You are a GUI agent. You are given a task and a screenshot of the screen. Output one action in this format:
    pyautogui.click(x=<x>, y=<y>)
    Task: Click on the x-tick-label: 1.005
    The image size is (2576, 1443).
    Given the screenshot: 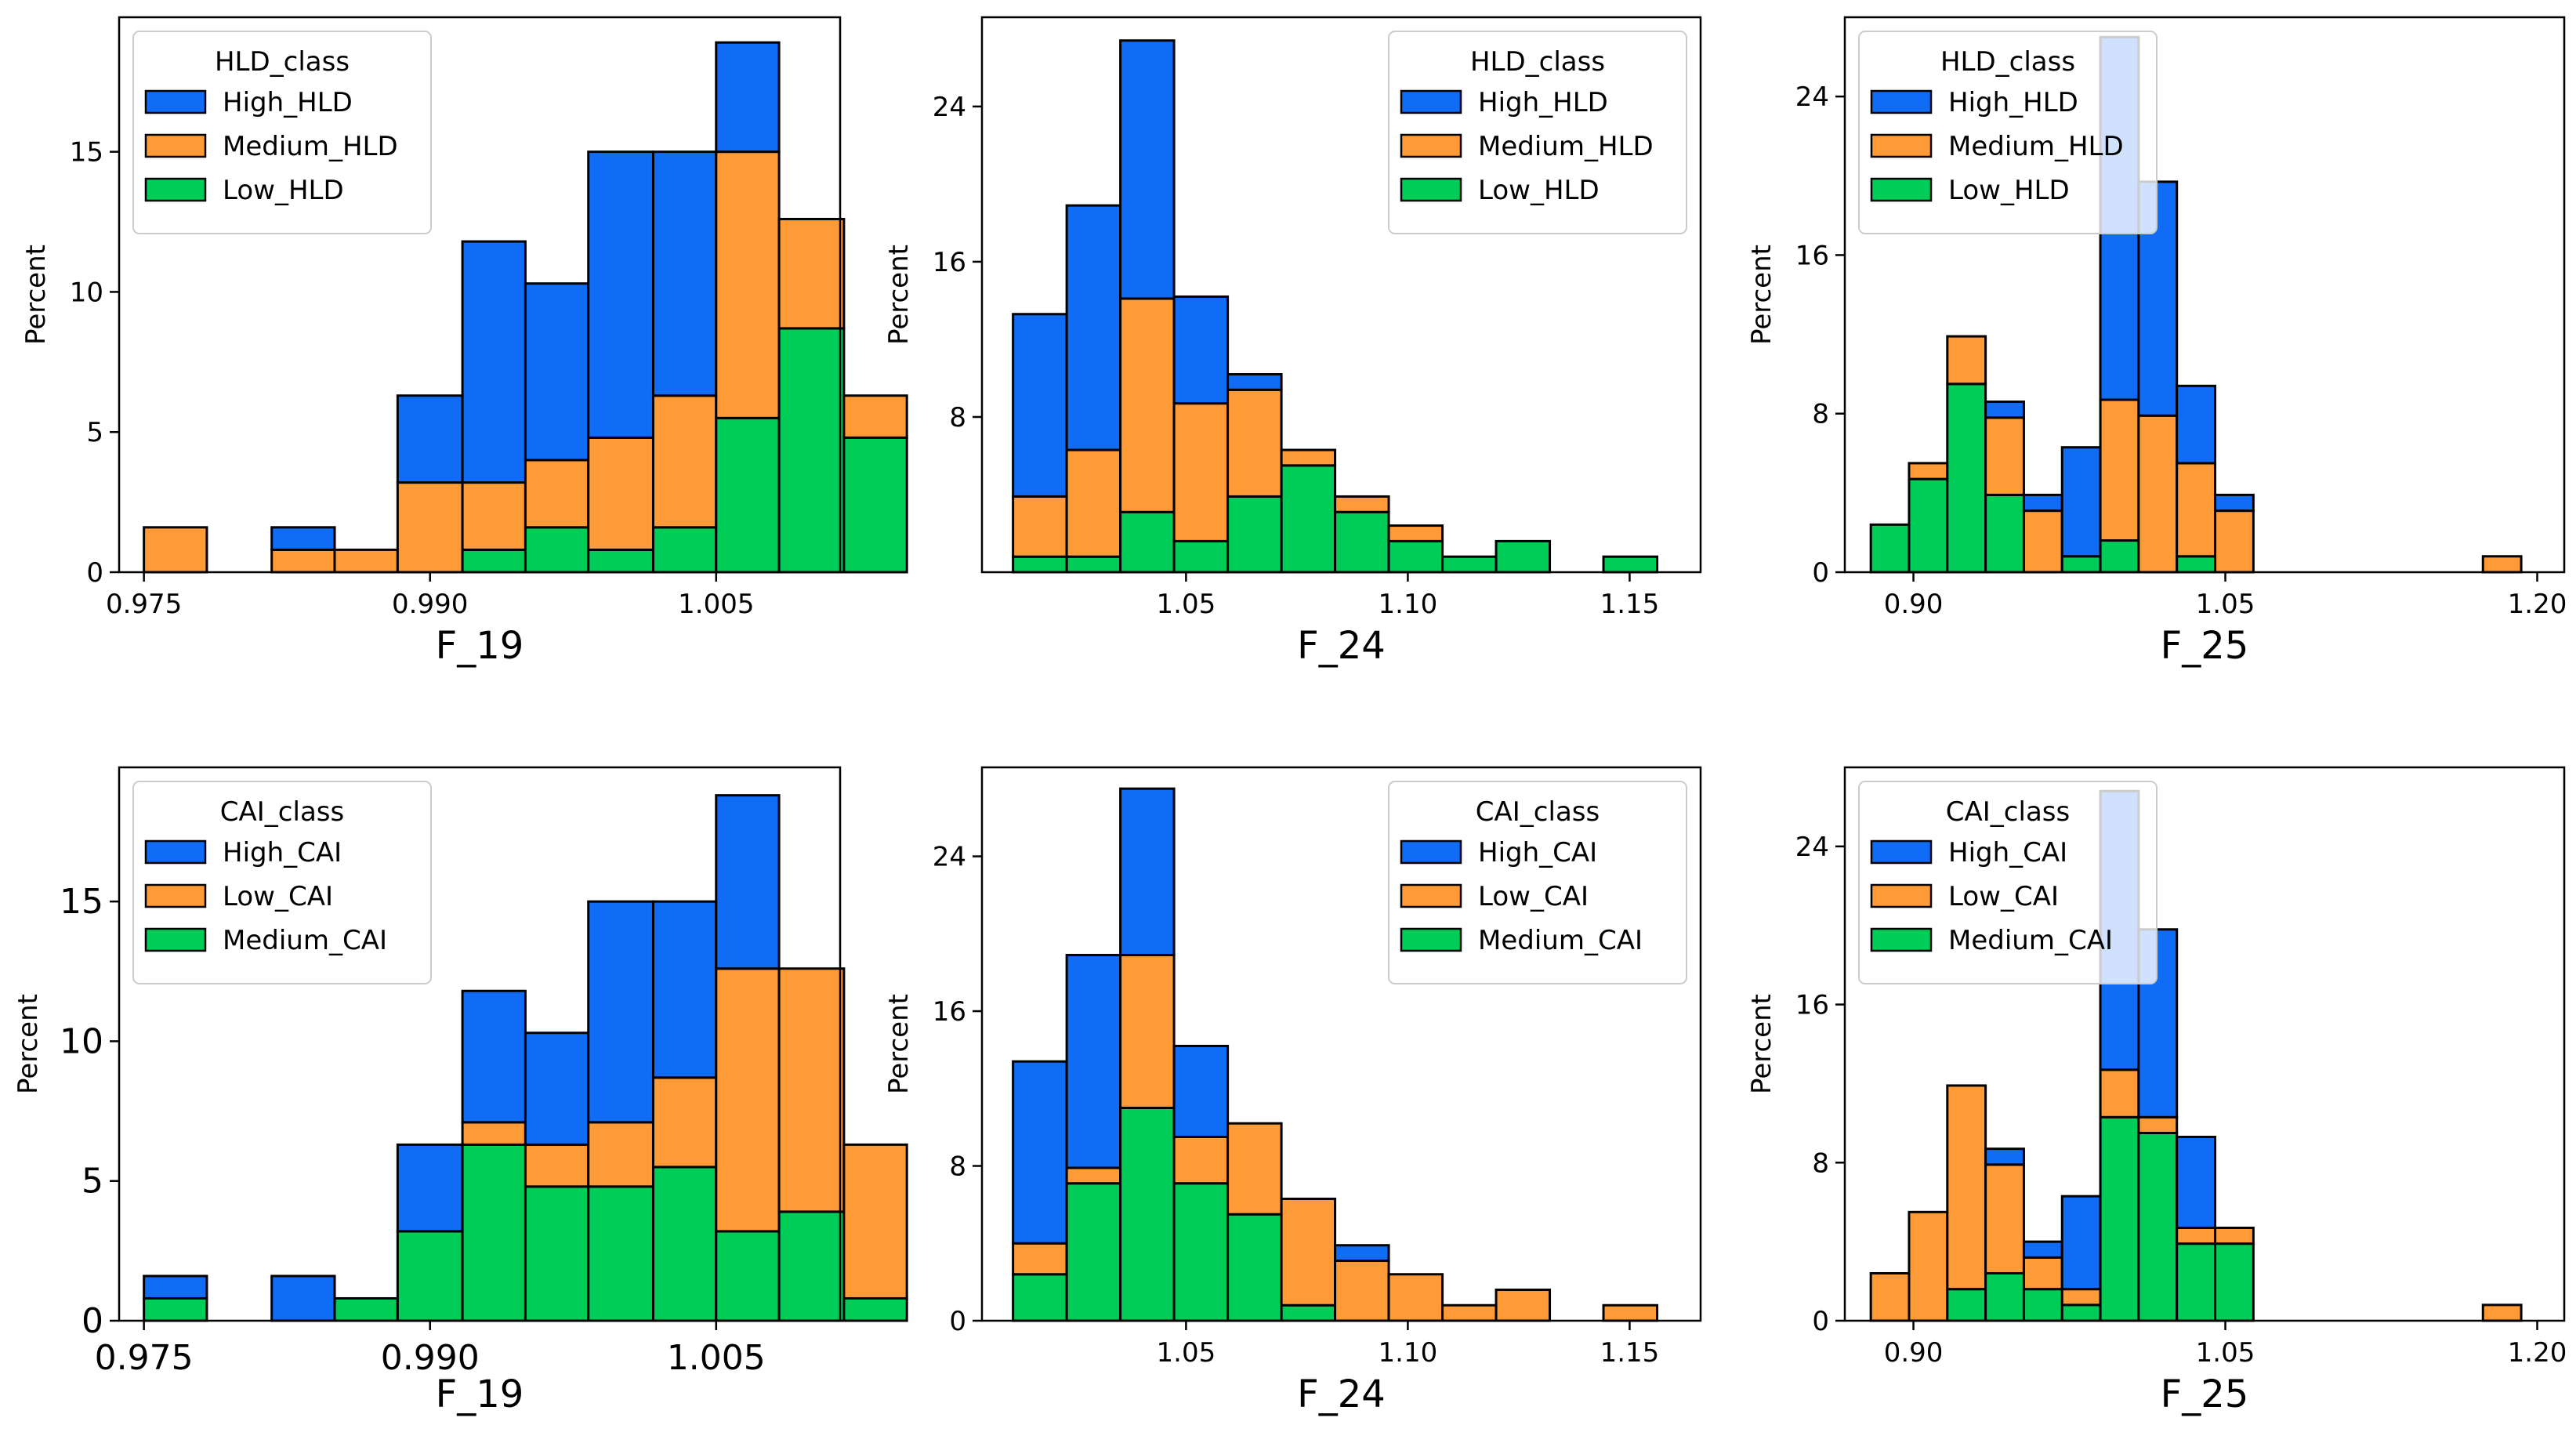 What is the action you would take?
    pyautogui.click(x=716, y=605)
    